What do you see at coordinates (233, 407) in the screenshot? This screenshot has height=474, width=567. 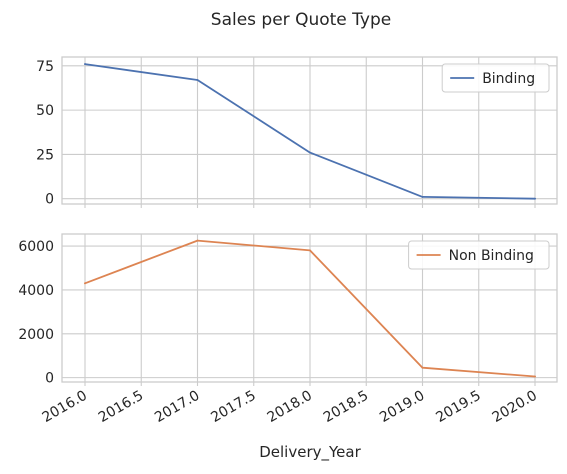 I see `x-tick-label: 2017.5` at bounding box center [233, 407].